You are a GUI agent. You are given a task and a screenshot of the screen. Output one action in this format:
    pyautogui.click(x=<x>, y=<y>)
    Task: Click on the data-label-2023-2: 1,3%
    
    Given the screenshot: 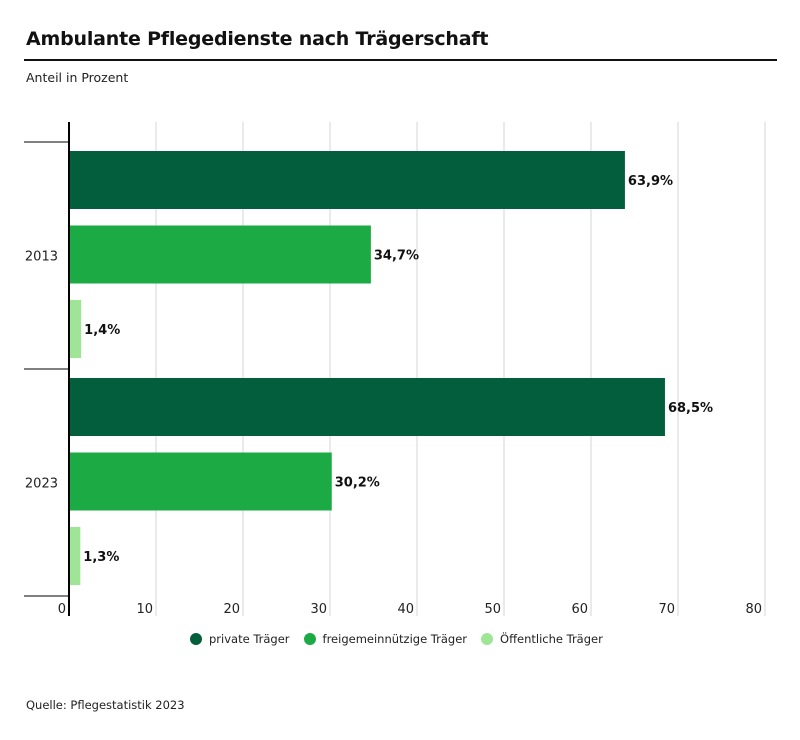 What is the action you would take?
    pyautogui.click(x=101, y=557)
    